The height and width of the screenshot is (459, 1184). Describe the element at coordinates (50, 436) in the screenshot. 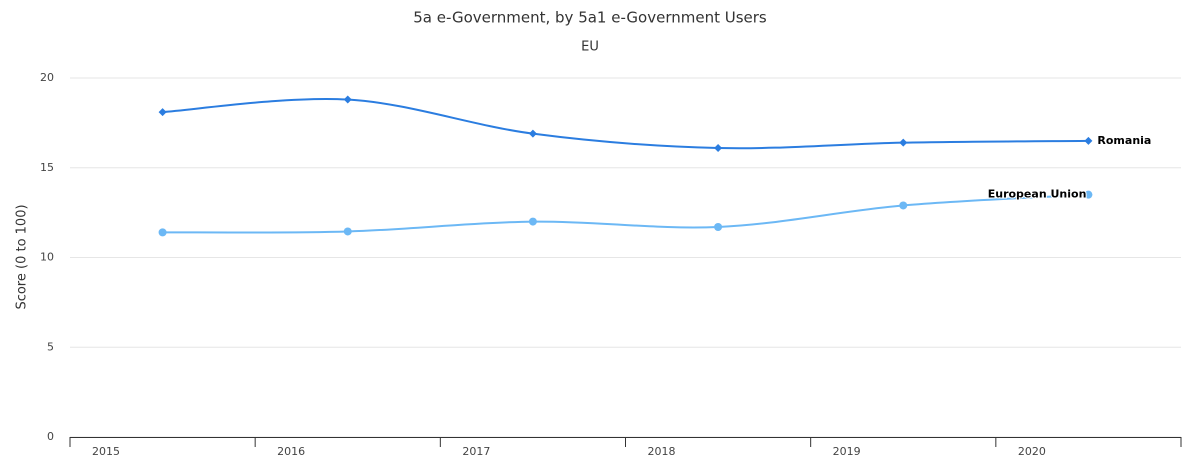

I see `y-tick-label: 0` at that location.